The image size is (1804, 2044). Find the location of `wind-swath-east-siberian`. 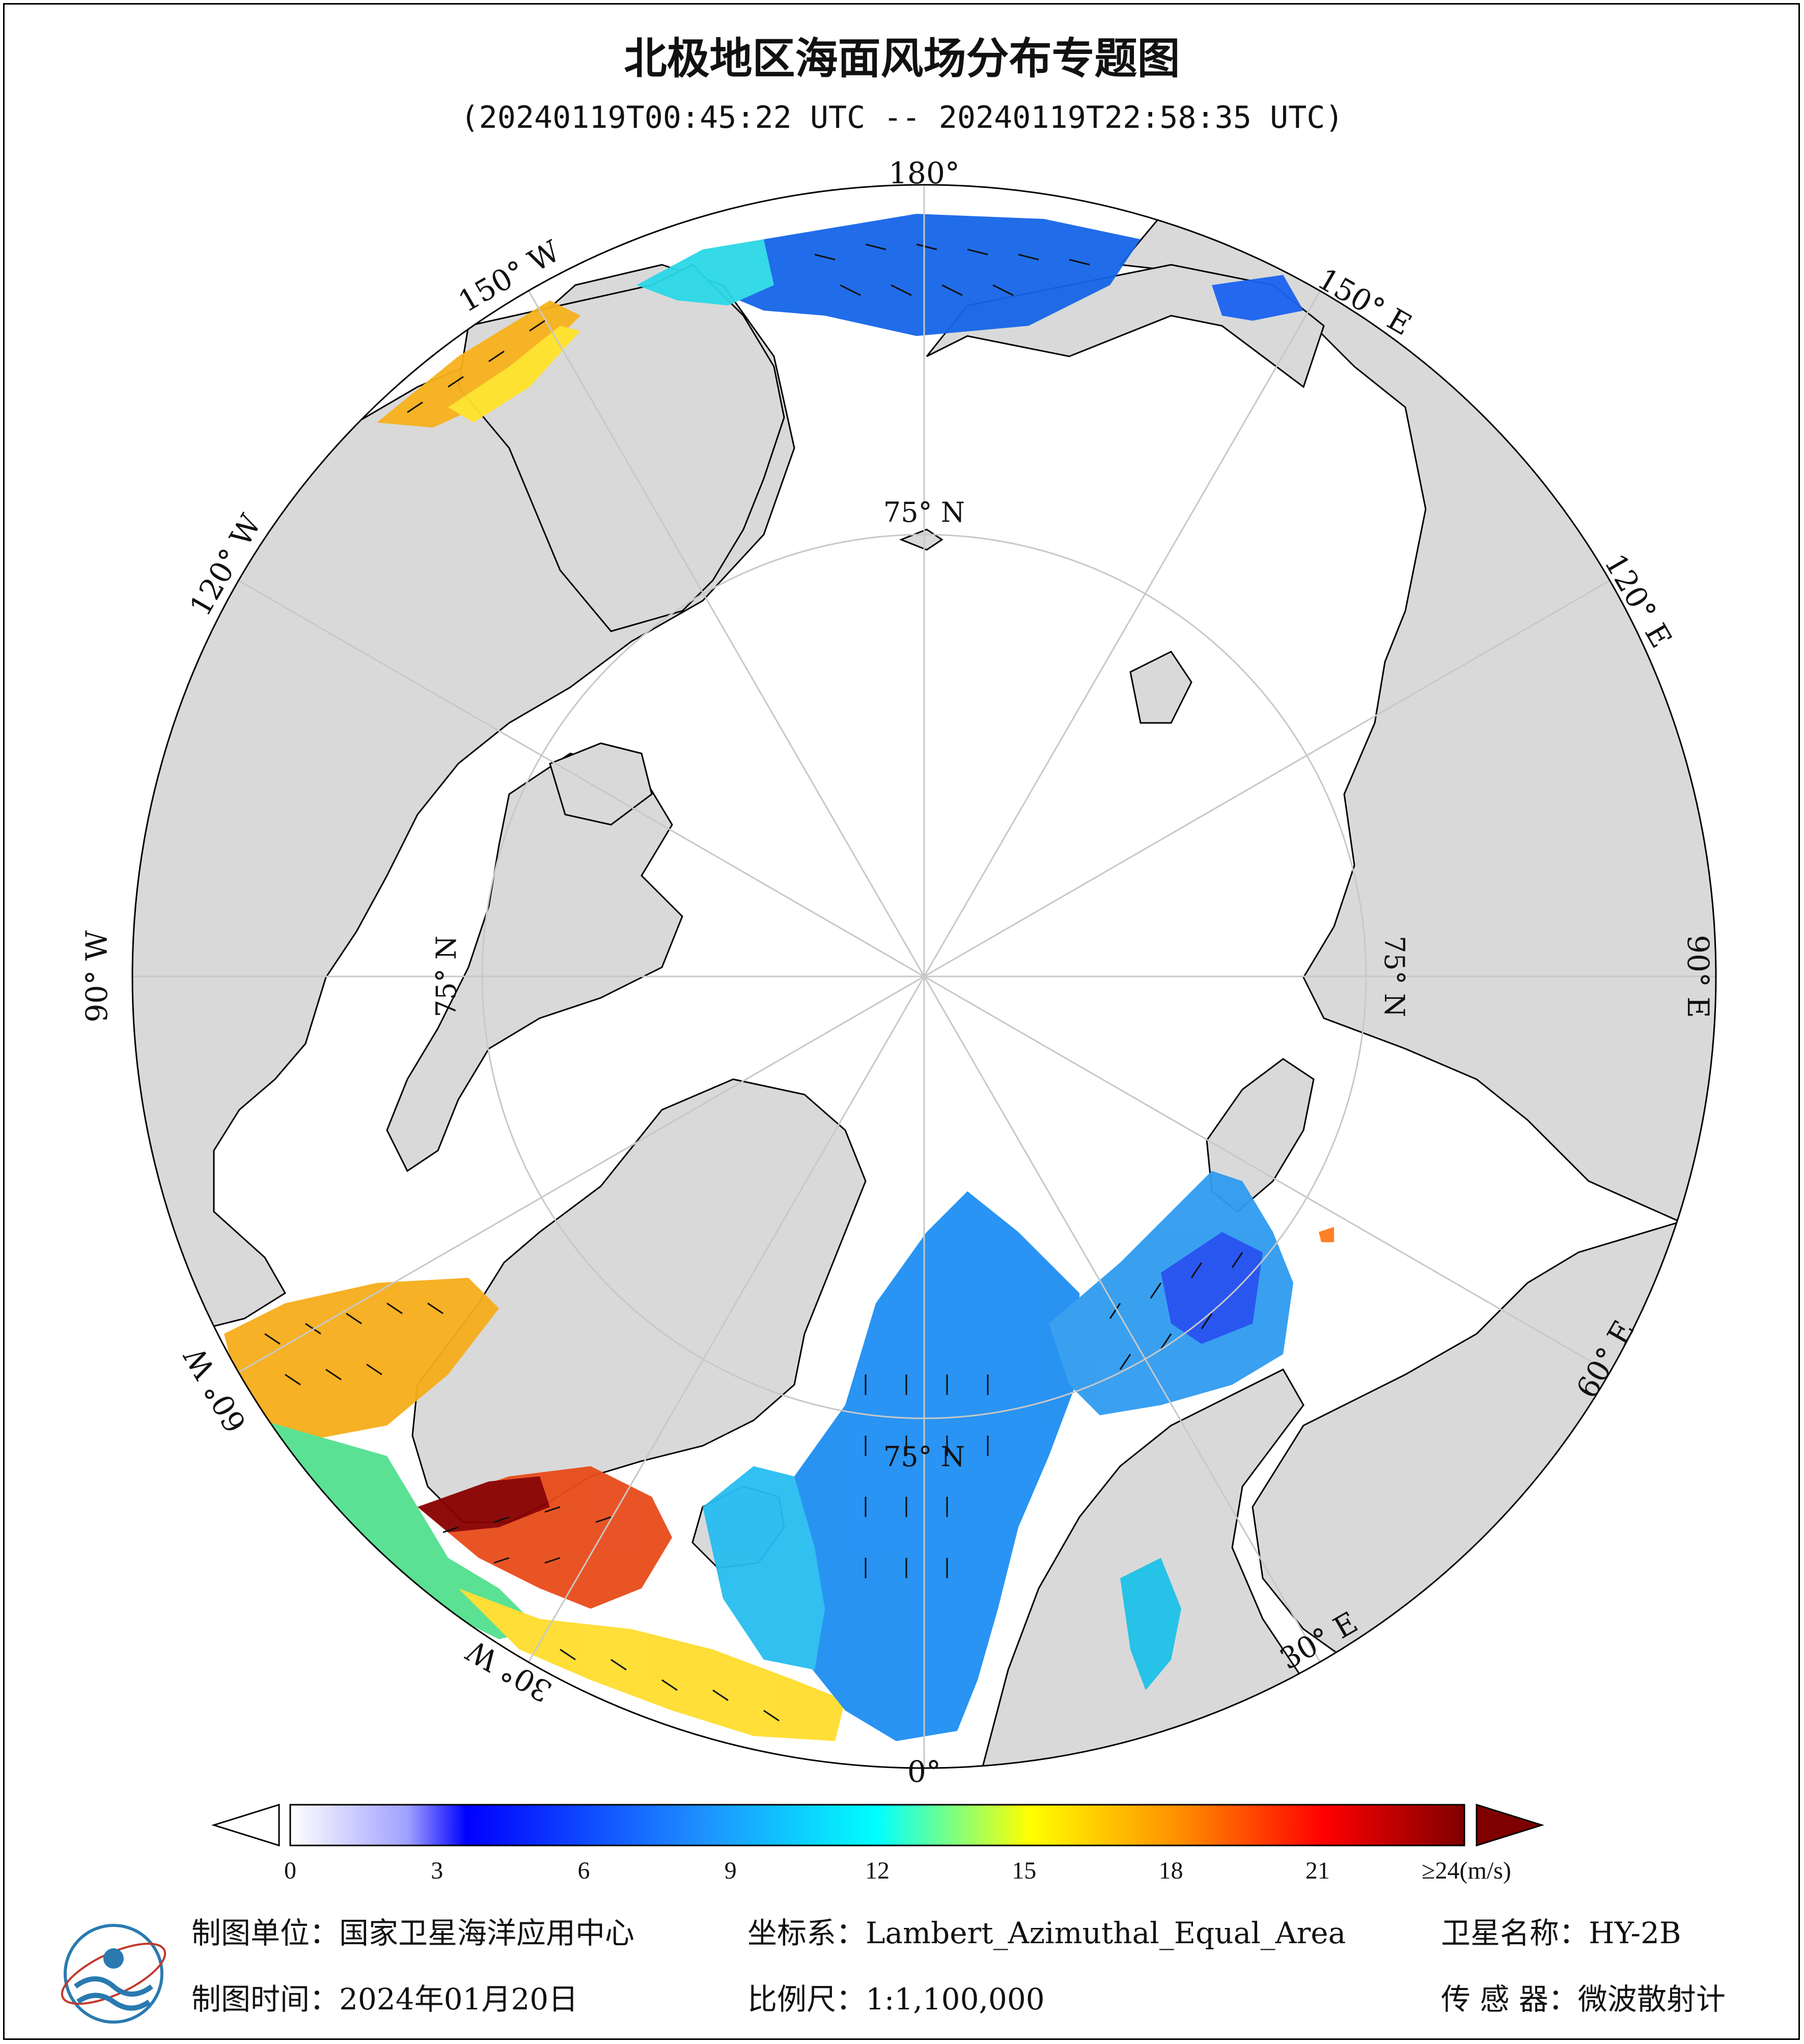

wind-swath-east-siberian is located at coordinates (1257, 298).